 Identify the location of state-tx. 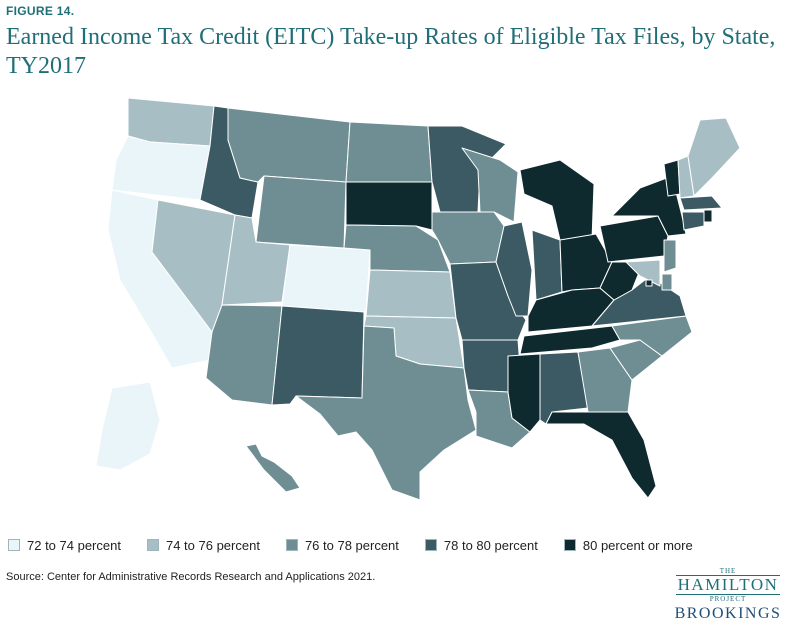
(386, 413).